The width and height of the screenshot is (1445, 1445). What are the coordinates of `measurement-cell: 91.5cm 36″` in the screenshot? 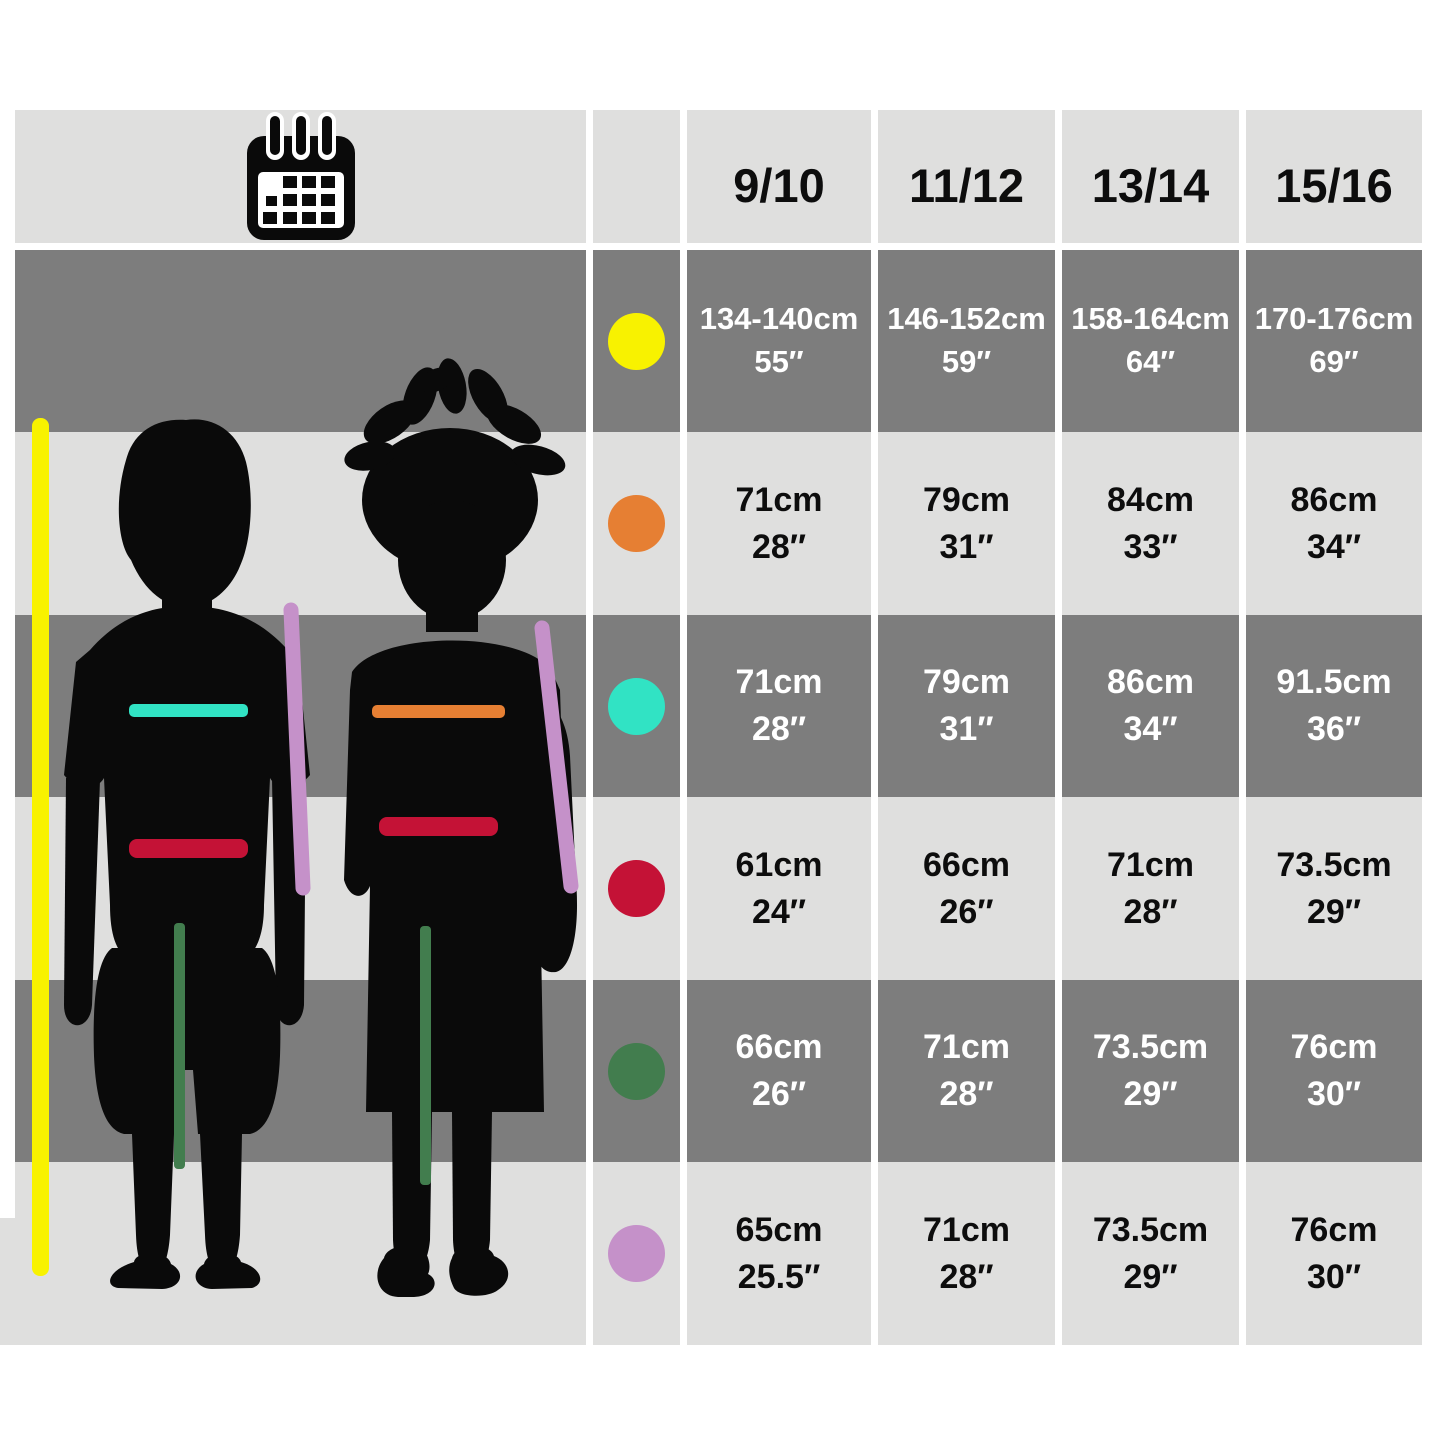 It's located at (1334, 706).